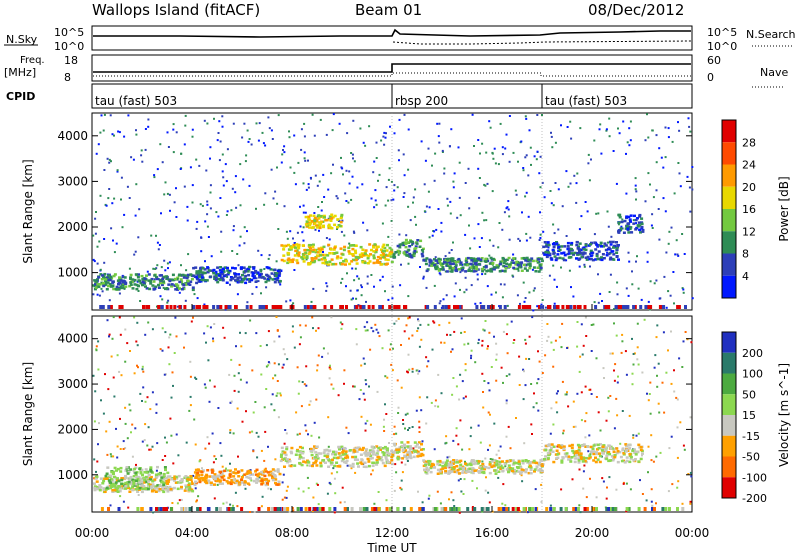  Describe the element at coordinates (72, 273) in the screenshot. I see `y-tick-label: 1000` at that location.